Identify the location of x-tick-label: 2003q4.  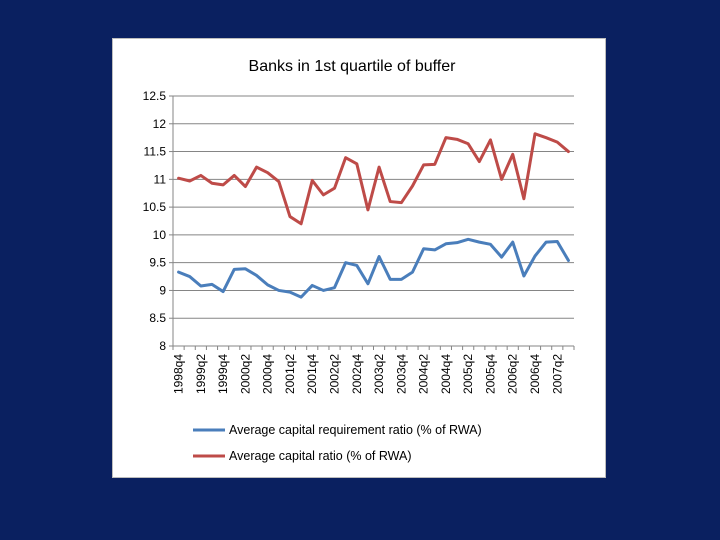
(401, 374).